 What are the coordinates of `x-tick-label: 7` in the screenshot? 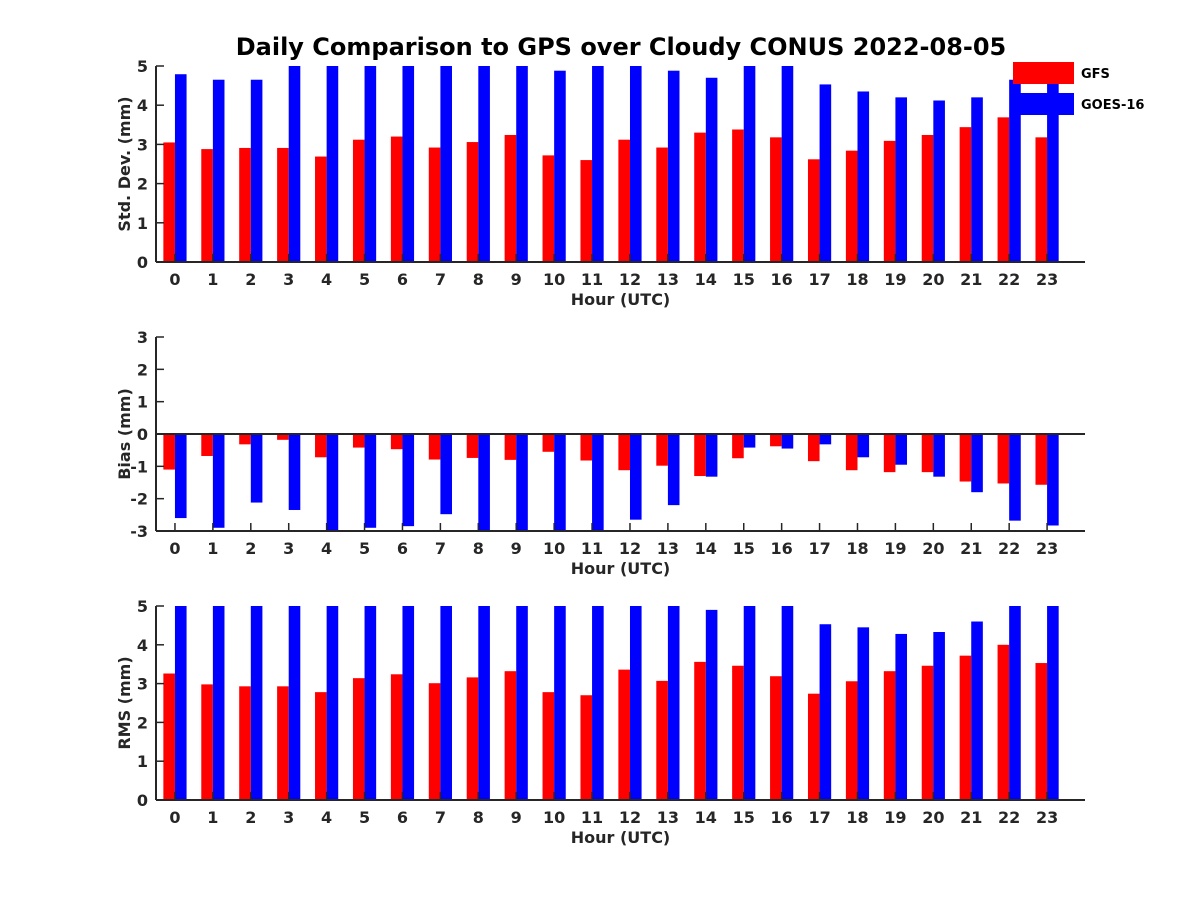 It's located at (440, 548).